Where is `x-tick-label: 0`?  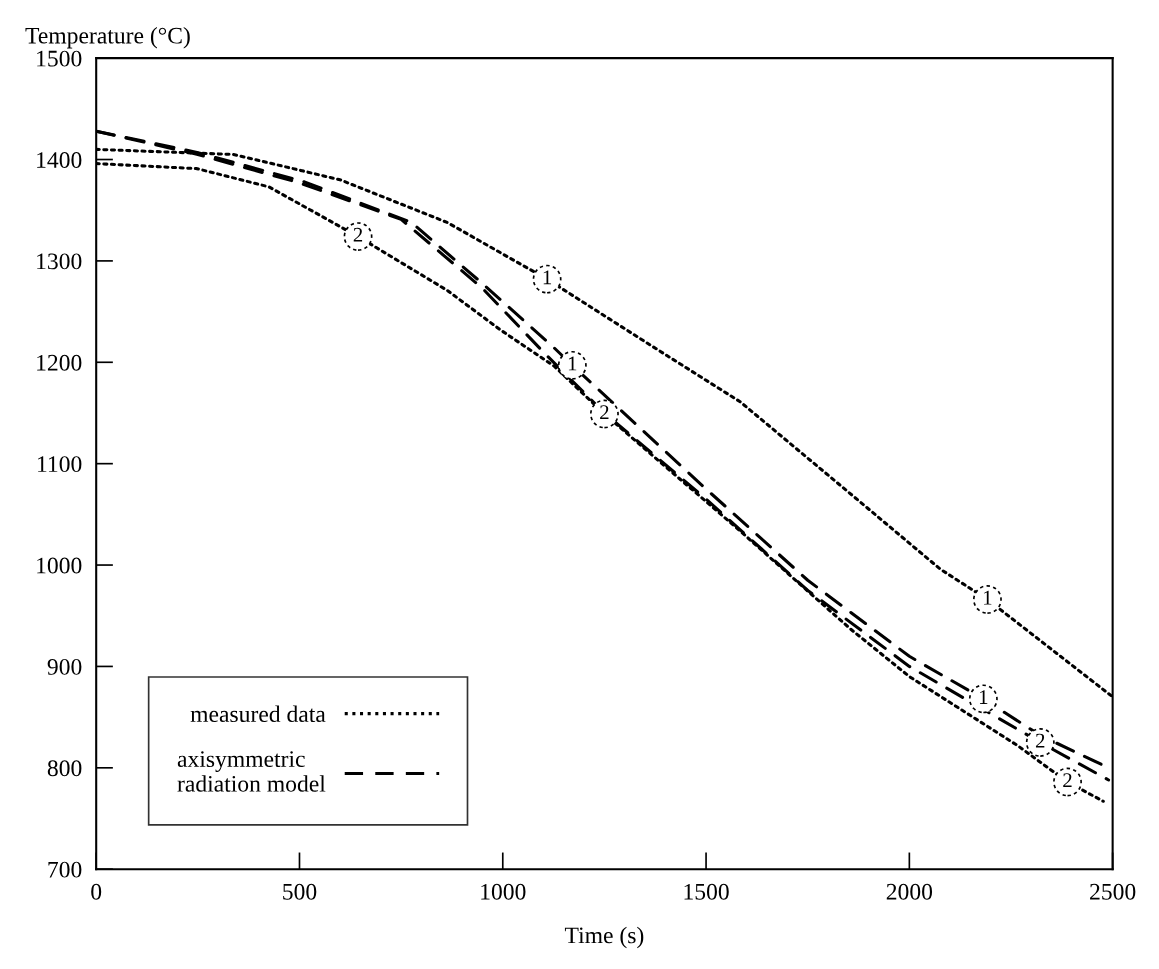 x-tick-label: 0 is located at coordinates (96, 891).